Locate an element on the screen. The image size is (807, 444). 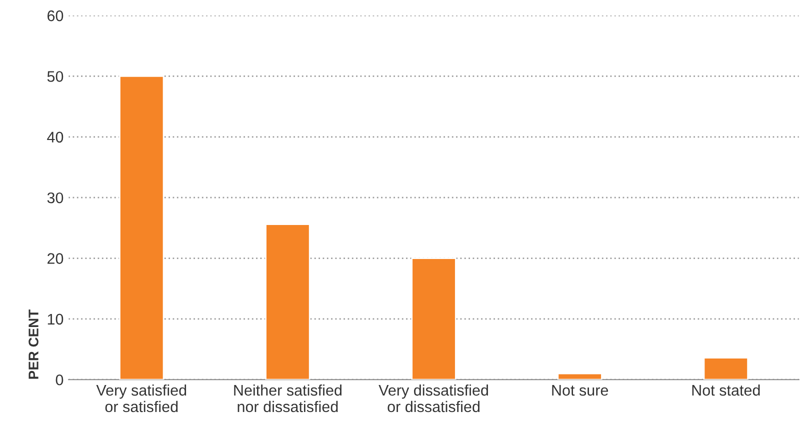
y-tick-label: 60 is located at coordinates (56, 16).